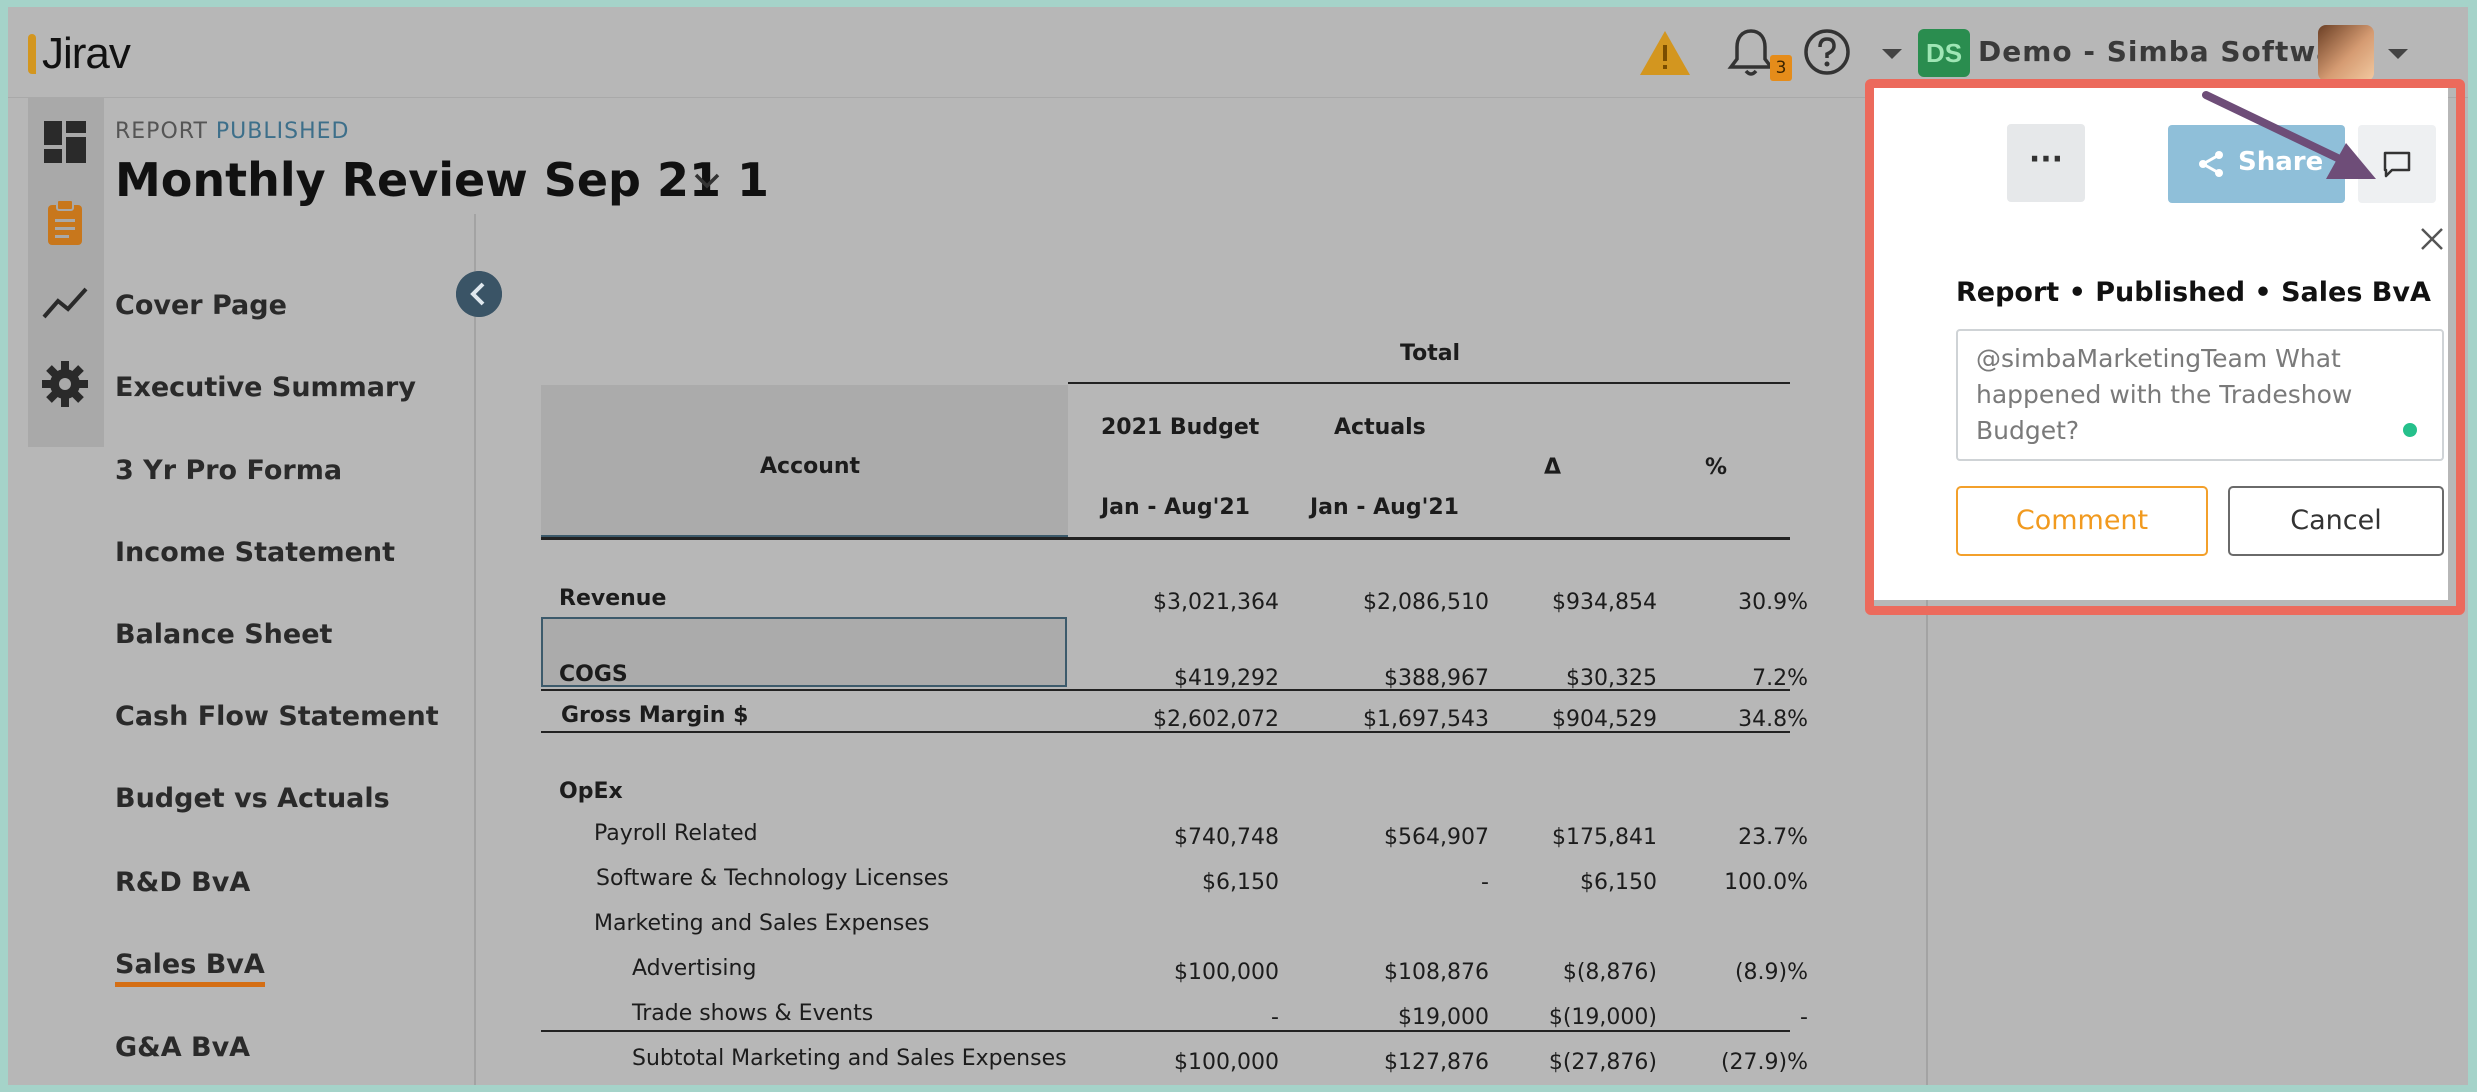  I want to click on row-pct-value: (8.9)%, so click(1771, 972).